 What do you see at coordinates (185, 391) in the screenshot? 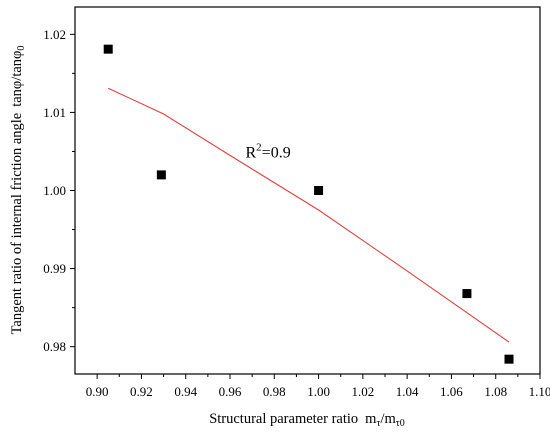
I see `x-tick-label: 0.94` at bounding box center [185, 391].